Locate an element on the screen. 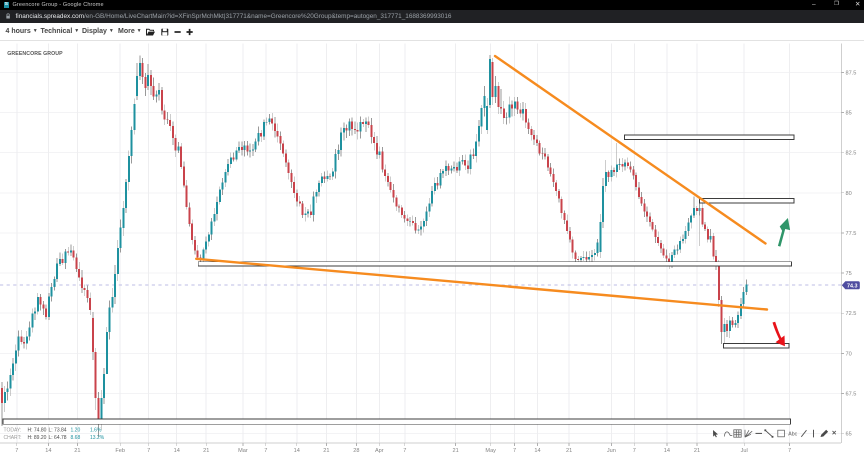  svg-text: GREENCORE GROUP is located at coordinates (35, 54).